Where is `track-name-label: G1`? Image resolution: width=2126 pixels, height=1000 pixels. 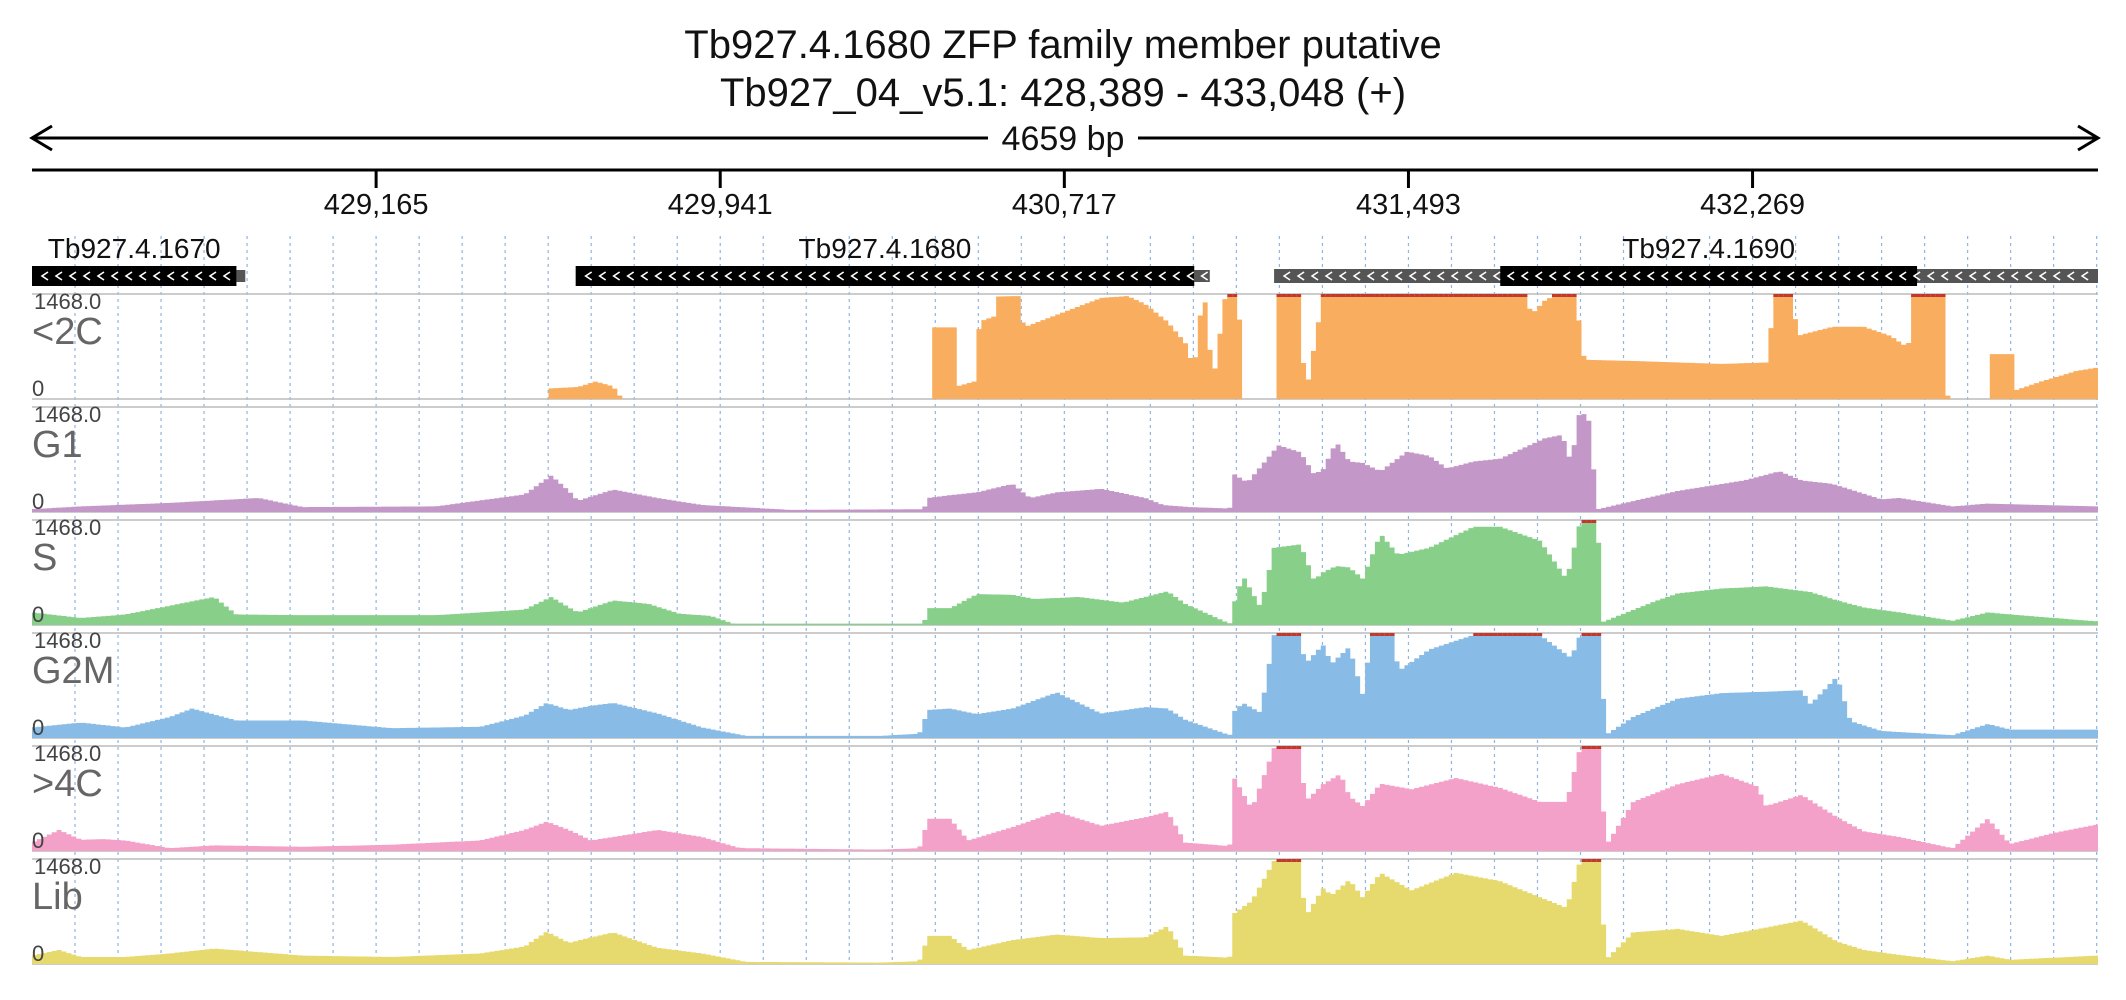
track-name-label: G1 is located at coordinates (57, 445).